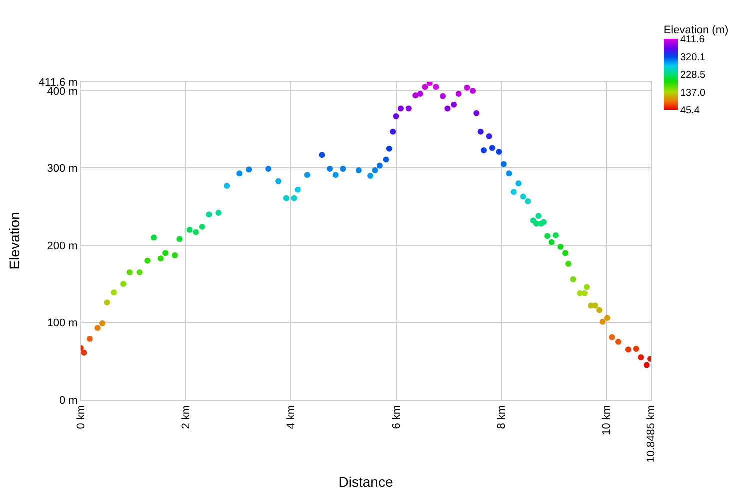 This screenshot has width=750, height=500. What do you see at coordinates (62, 92) in the screenshot?
I see `y-tick-label: 400 m` at bounding box center [62, 92].